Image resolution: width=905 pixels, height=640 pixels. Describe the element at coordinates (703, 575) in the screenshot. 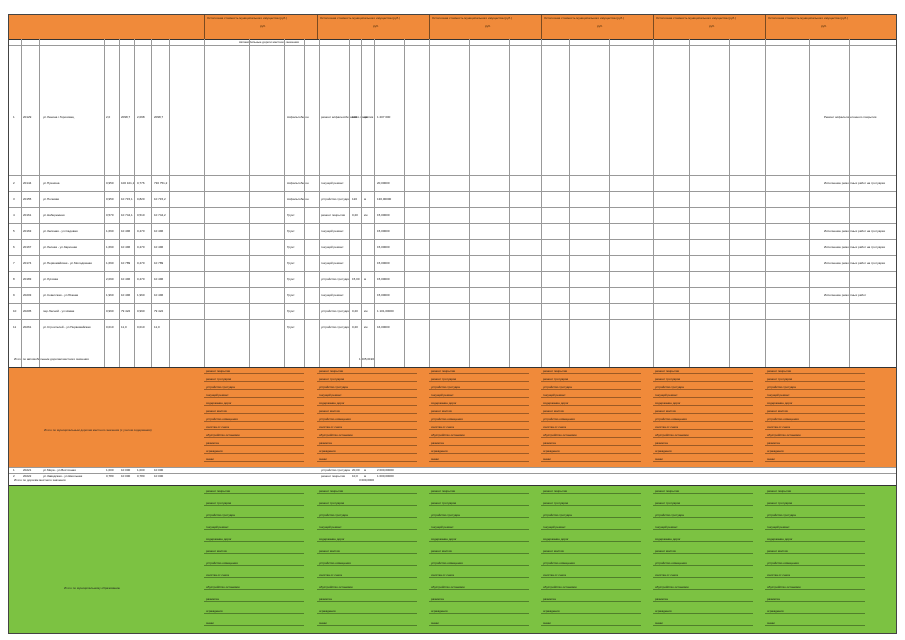

I see `green-band-item: очистка от снега` at that location.